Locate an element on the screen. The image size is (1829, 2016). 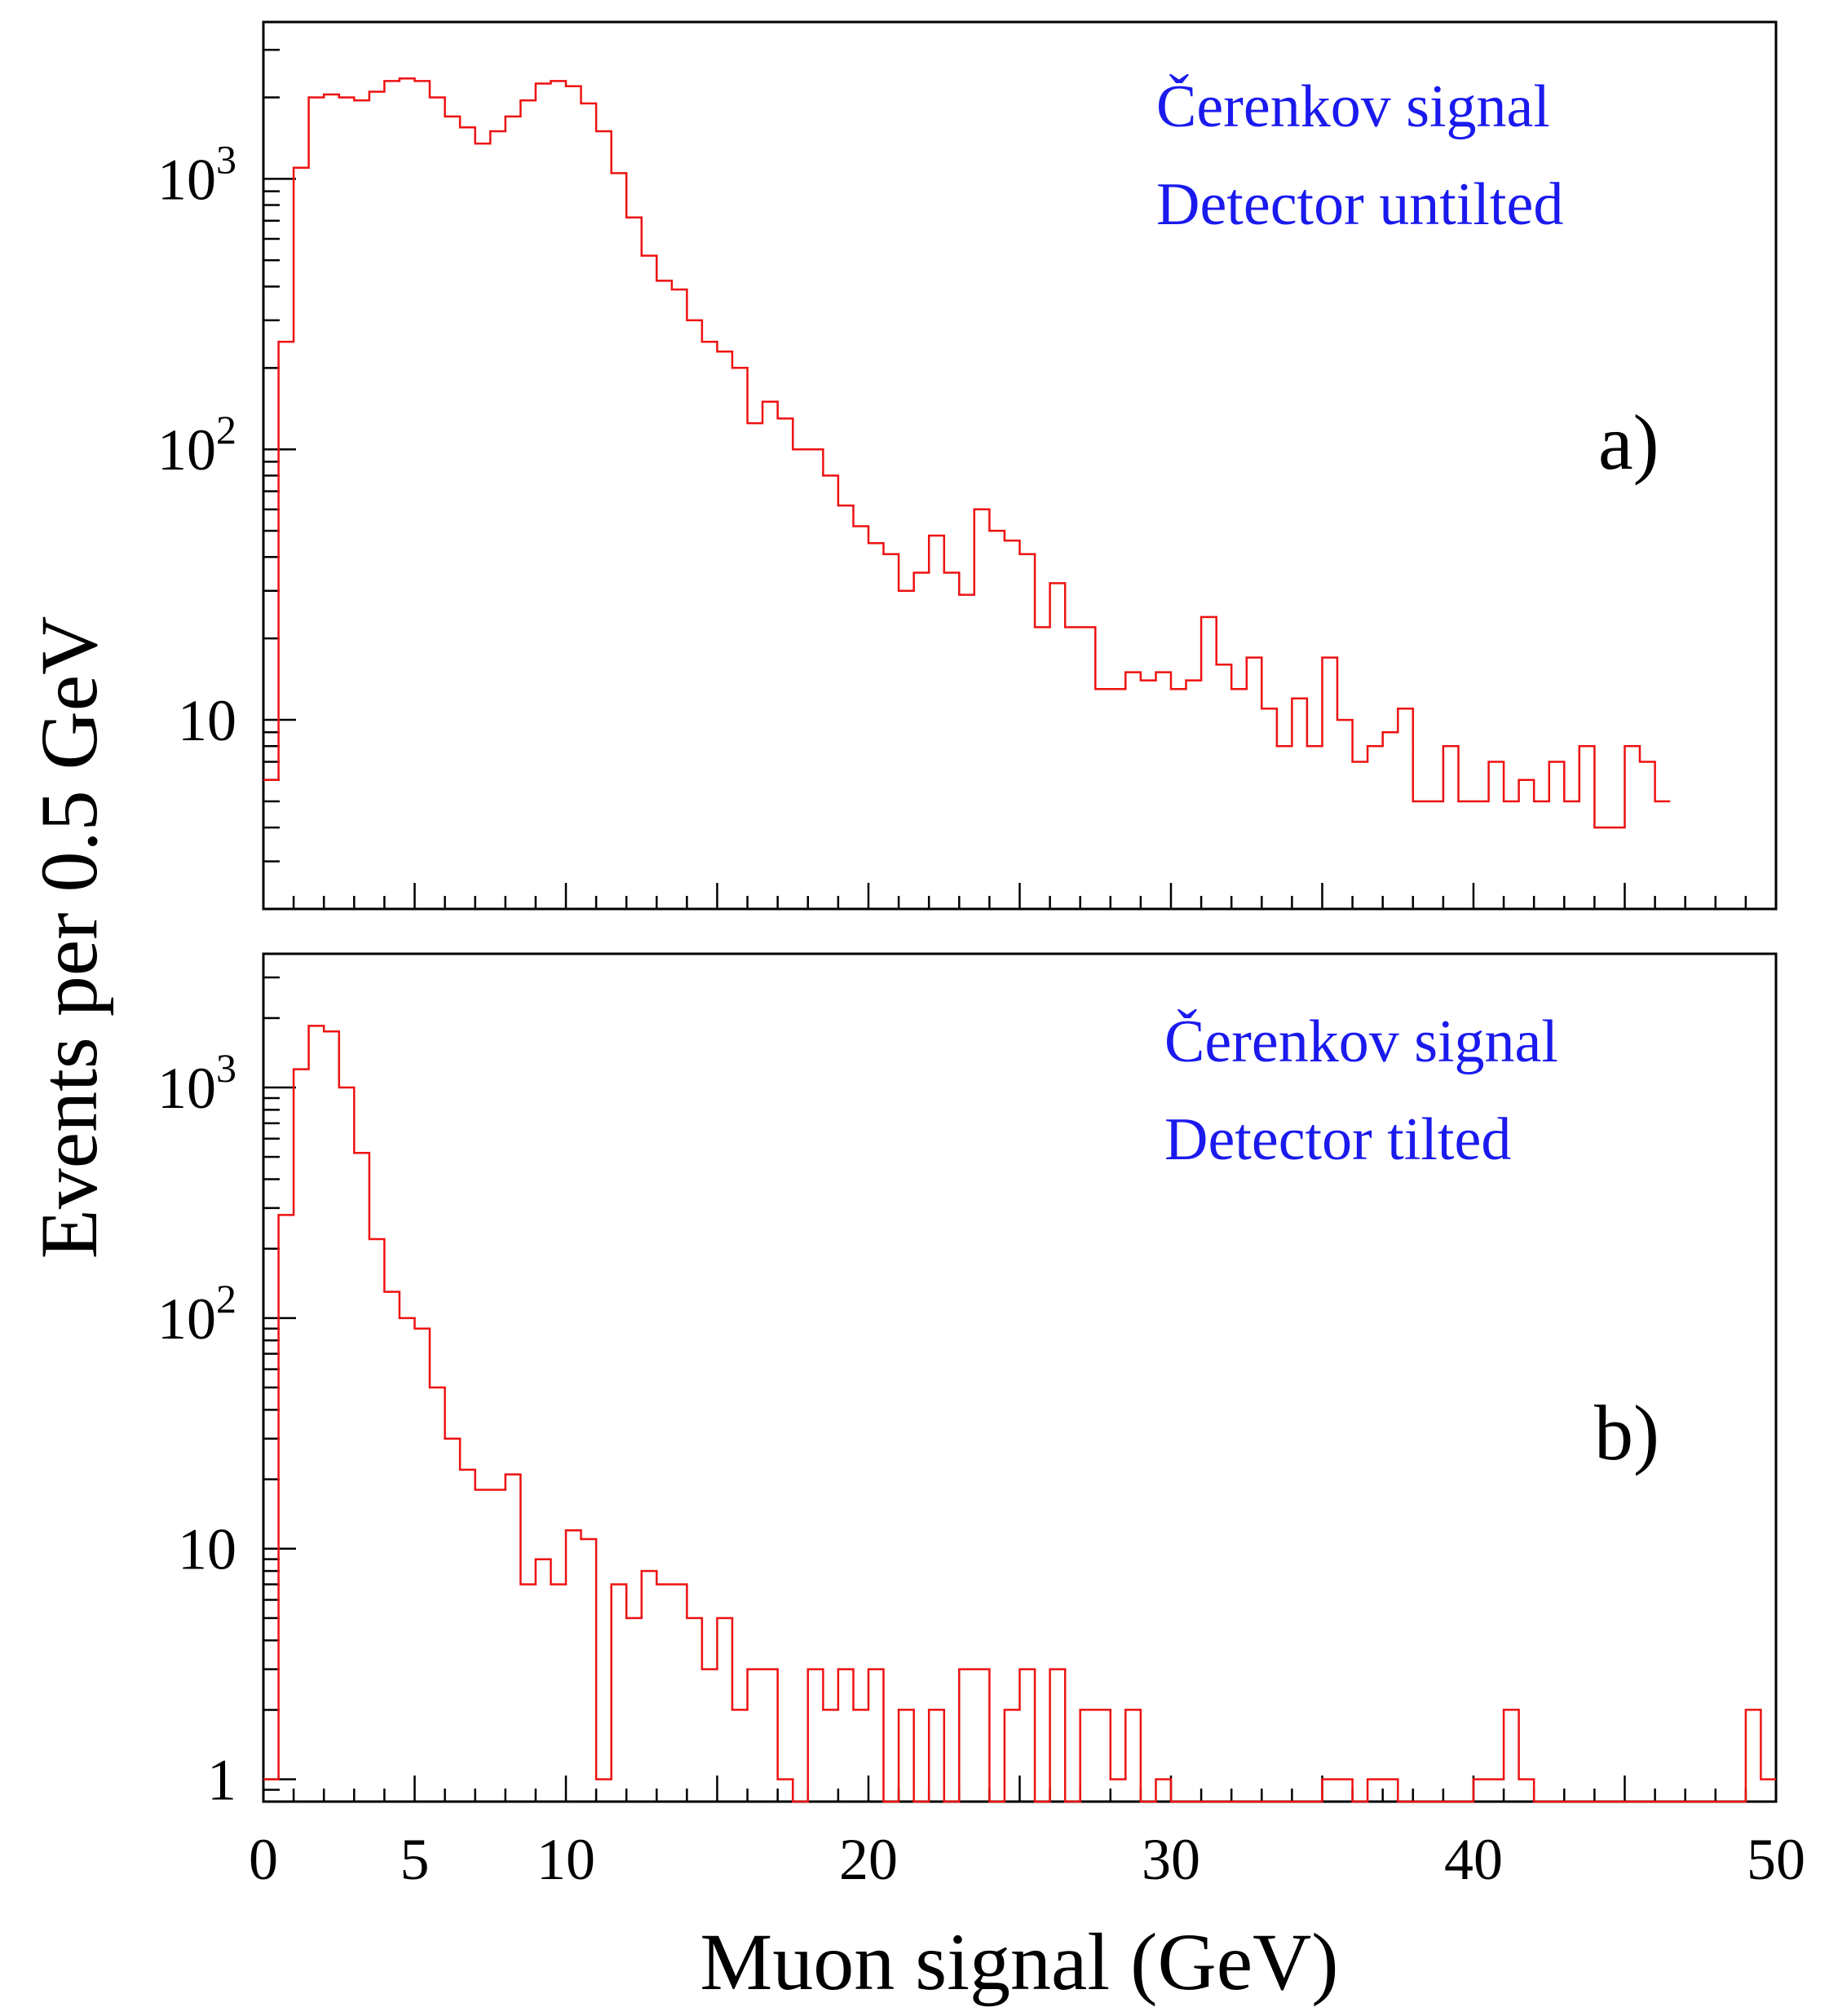
panel-a-annotation-1: Čerenkov signal is located at coordinates (1353, 106).